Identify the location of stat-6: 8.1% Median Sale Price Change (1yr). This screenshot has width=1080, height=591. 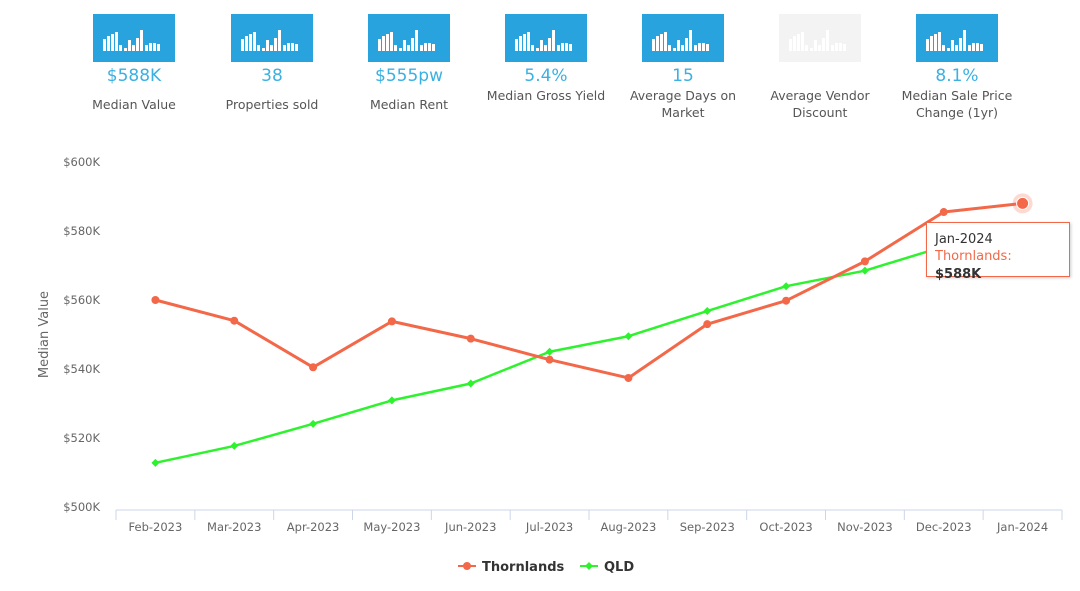
(957, 67).